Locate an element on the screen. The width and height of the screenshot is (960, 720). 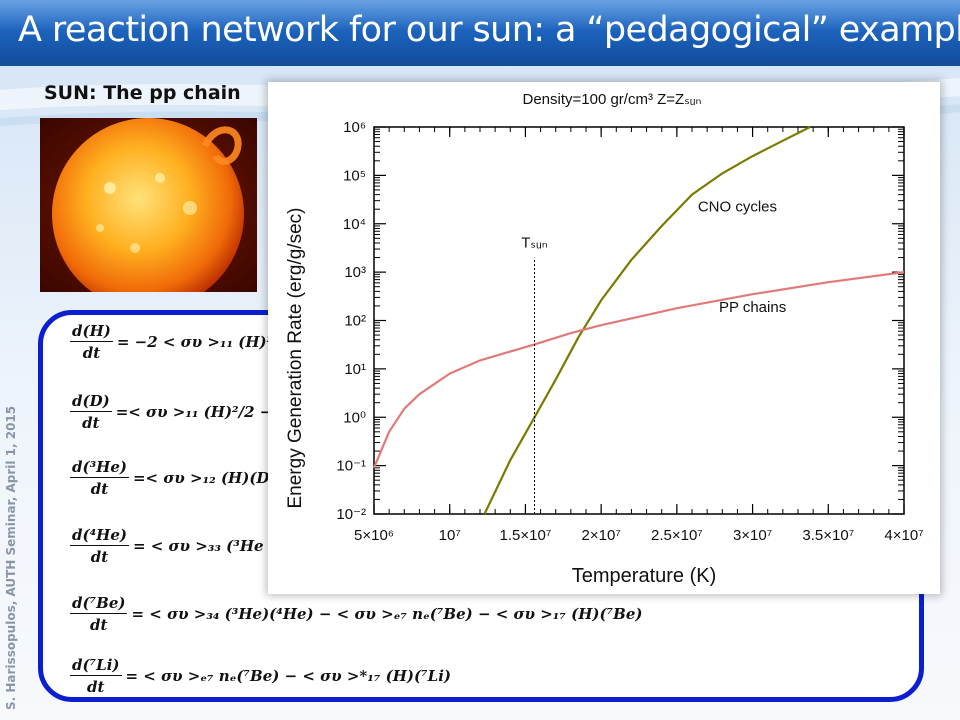
equation-rhs: = < συ >ₑ₇ nₑ(⁷Be) − < συ >*₁₇ (H)(⁷Li) is located at coordinates (288, 676).